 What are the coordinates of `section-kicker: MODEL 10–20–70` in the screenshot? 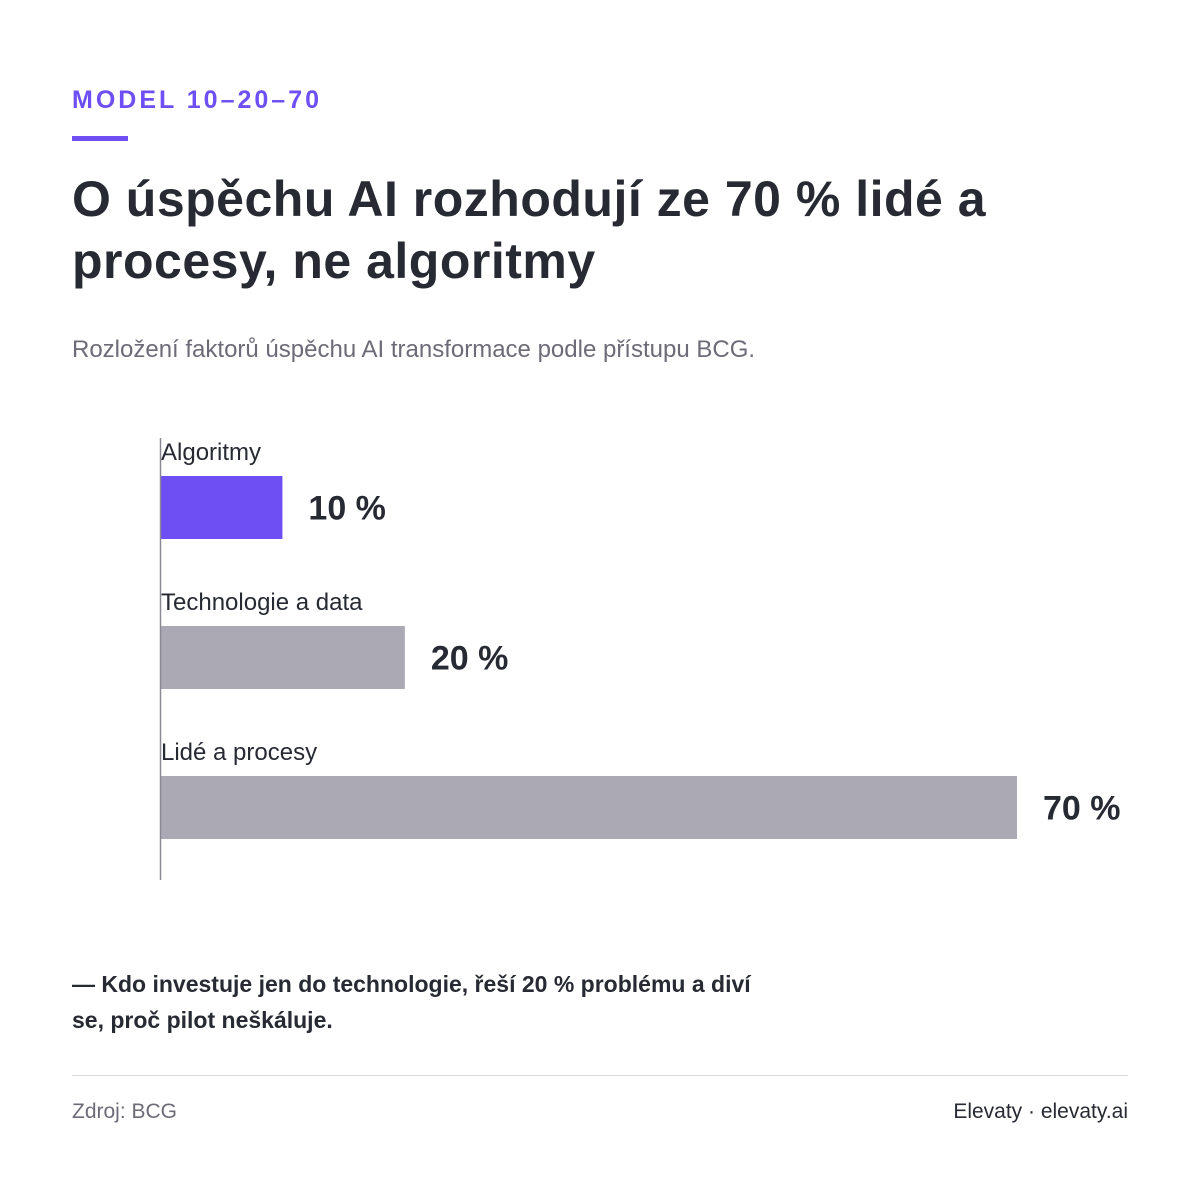 It's located at (197, 100).